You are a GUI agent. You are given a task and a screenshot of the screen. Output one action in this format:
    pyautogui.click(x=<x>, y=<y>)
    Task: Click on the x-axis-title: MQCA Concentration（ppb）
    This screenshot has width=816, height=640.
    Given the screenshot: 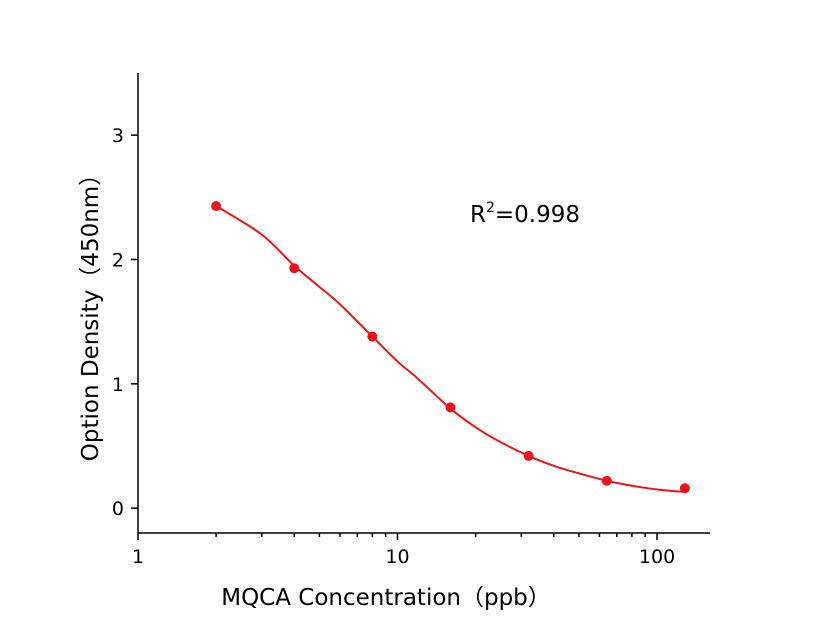 What is the action you would take?
    pyautogui.click(x=386, y=598)
    